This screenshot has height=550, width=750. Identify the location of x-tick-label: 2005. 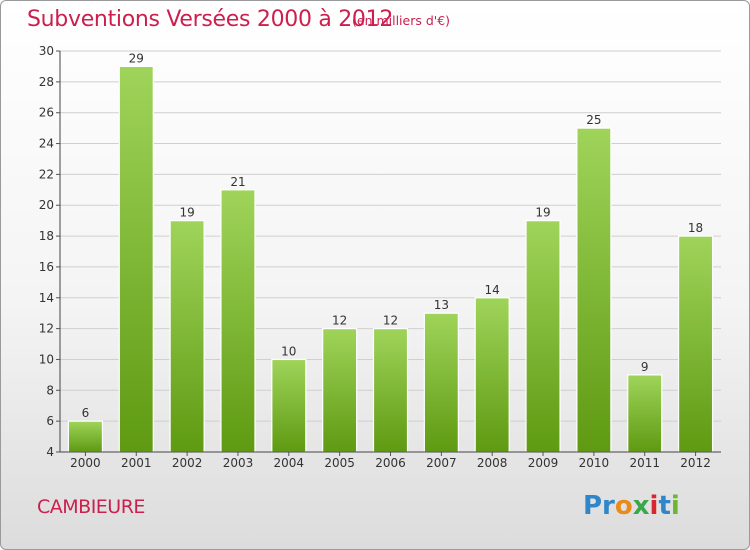
(339, 463).